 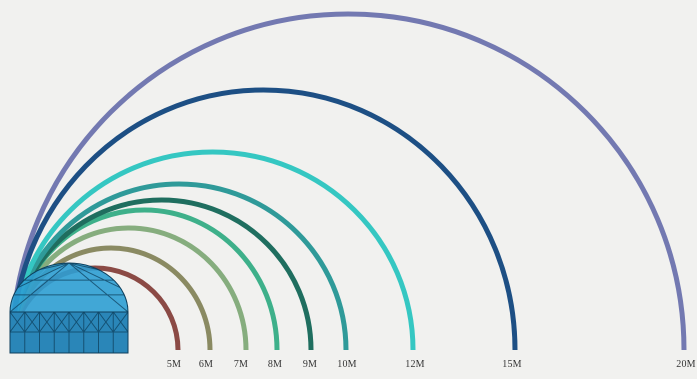 I want to click on size-label-12m: 12M, so click(x=415, y=364).